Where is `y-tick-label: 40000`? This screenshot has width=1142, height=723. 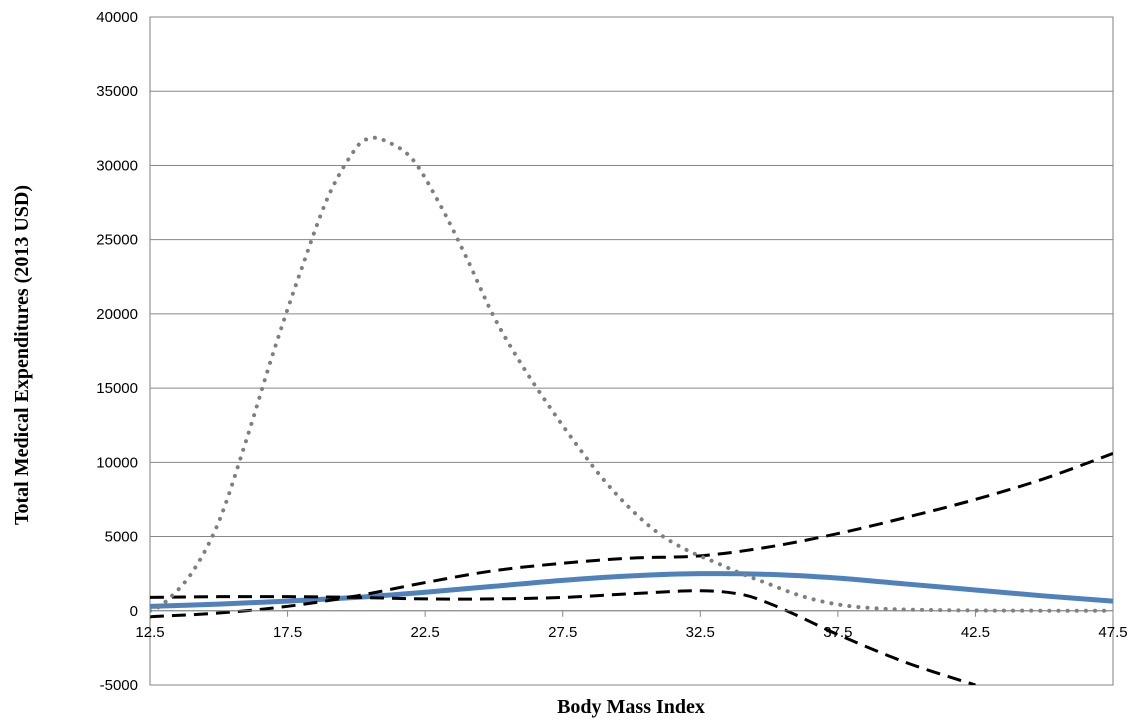 y-tick-label: 40000 is located at coordinates (117, 17).